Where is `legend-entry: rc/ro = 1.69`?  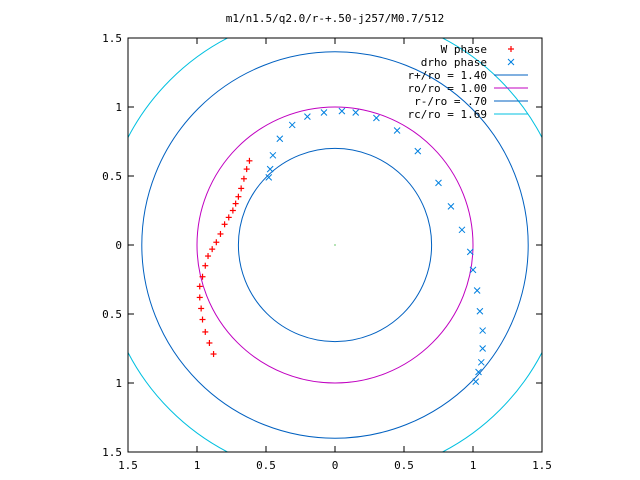 legend-entry: rc/ro = 1.69 is located at coordinates (468, 114).